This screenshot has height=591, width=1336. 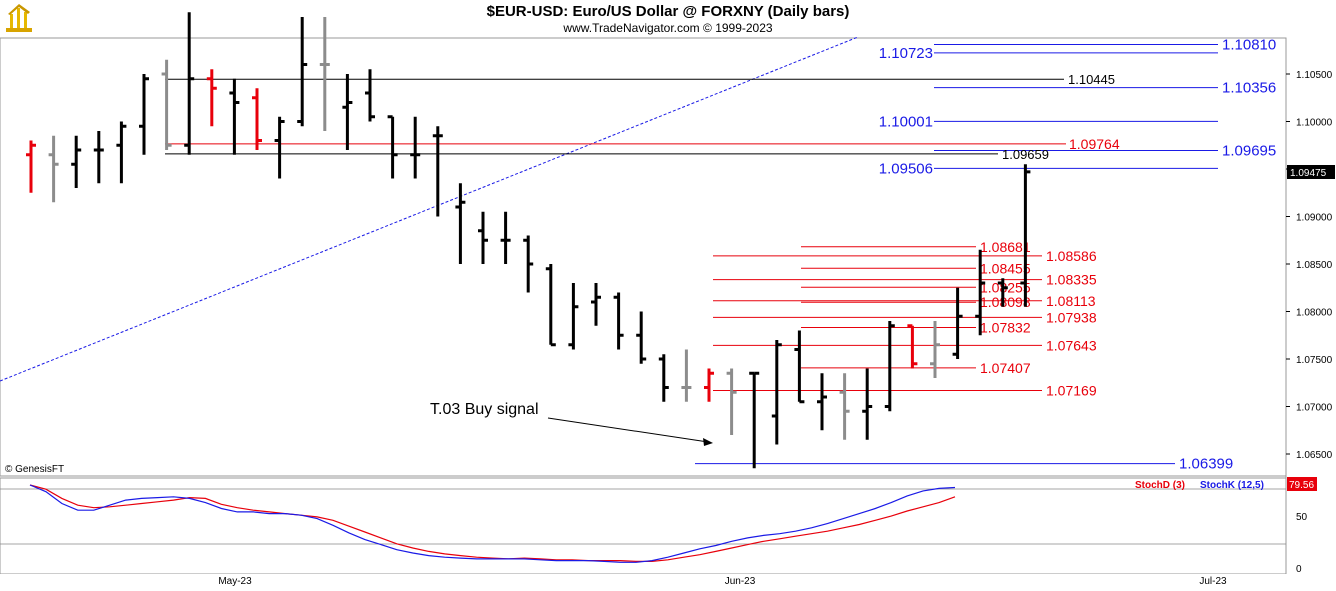 What do you see at coordinates (1314, 218) in the screenshot?
I see `y-tick-label: 1.09000` at bounding box center [1314, 218].